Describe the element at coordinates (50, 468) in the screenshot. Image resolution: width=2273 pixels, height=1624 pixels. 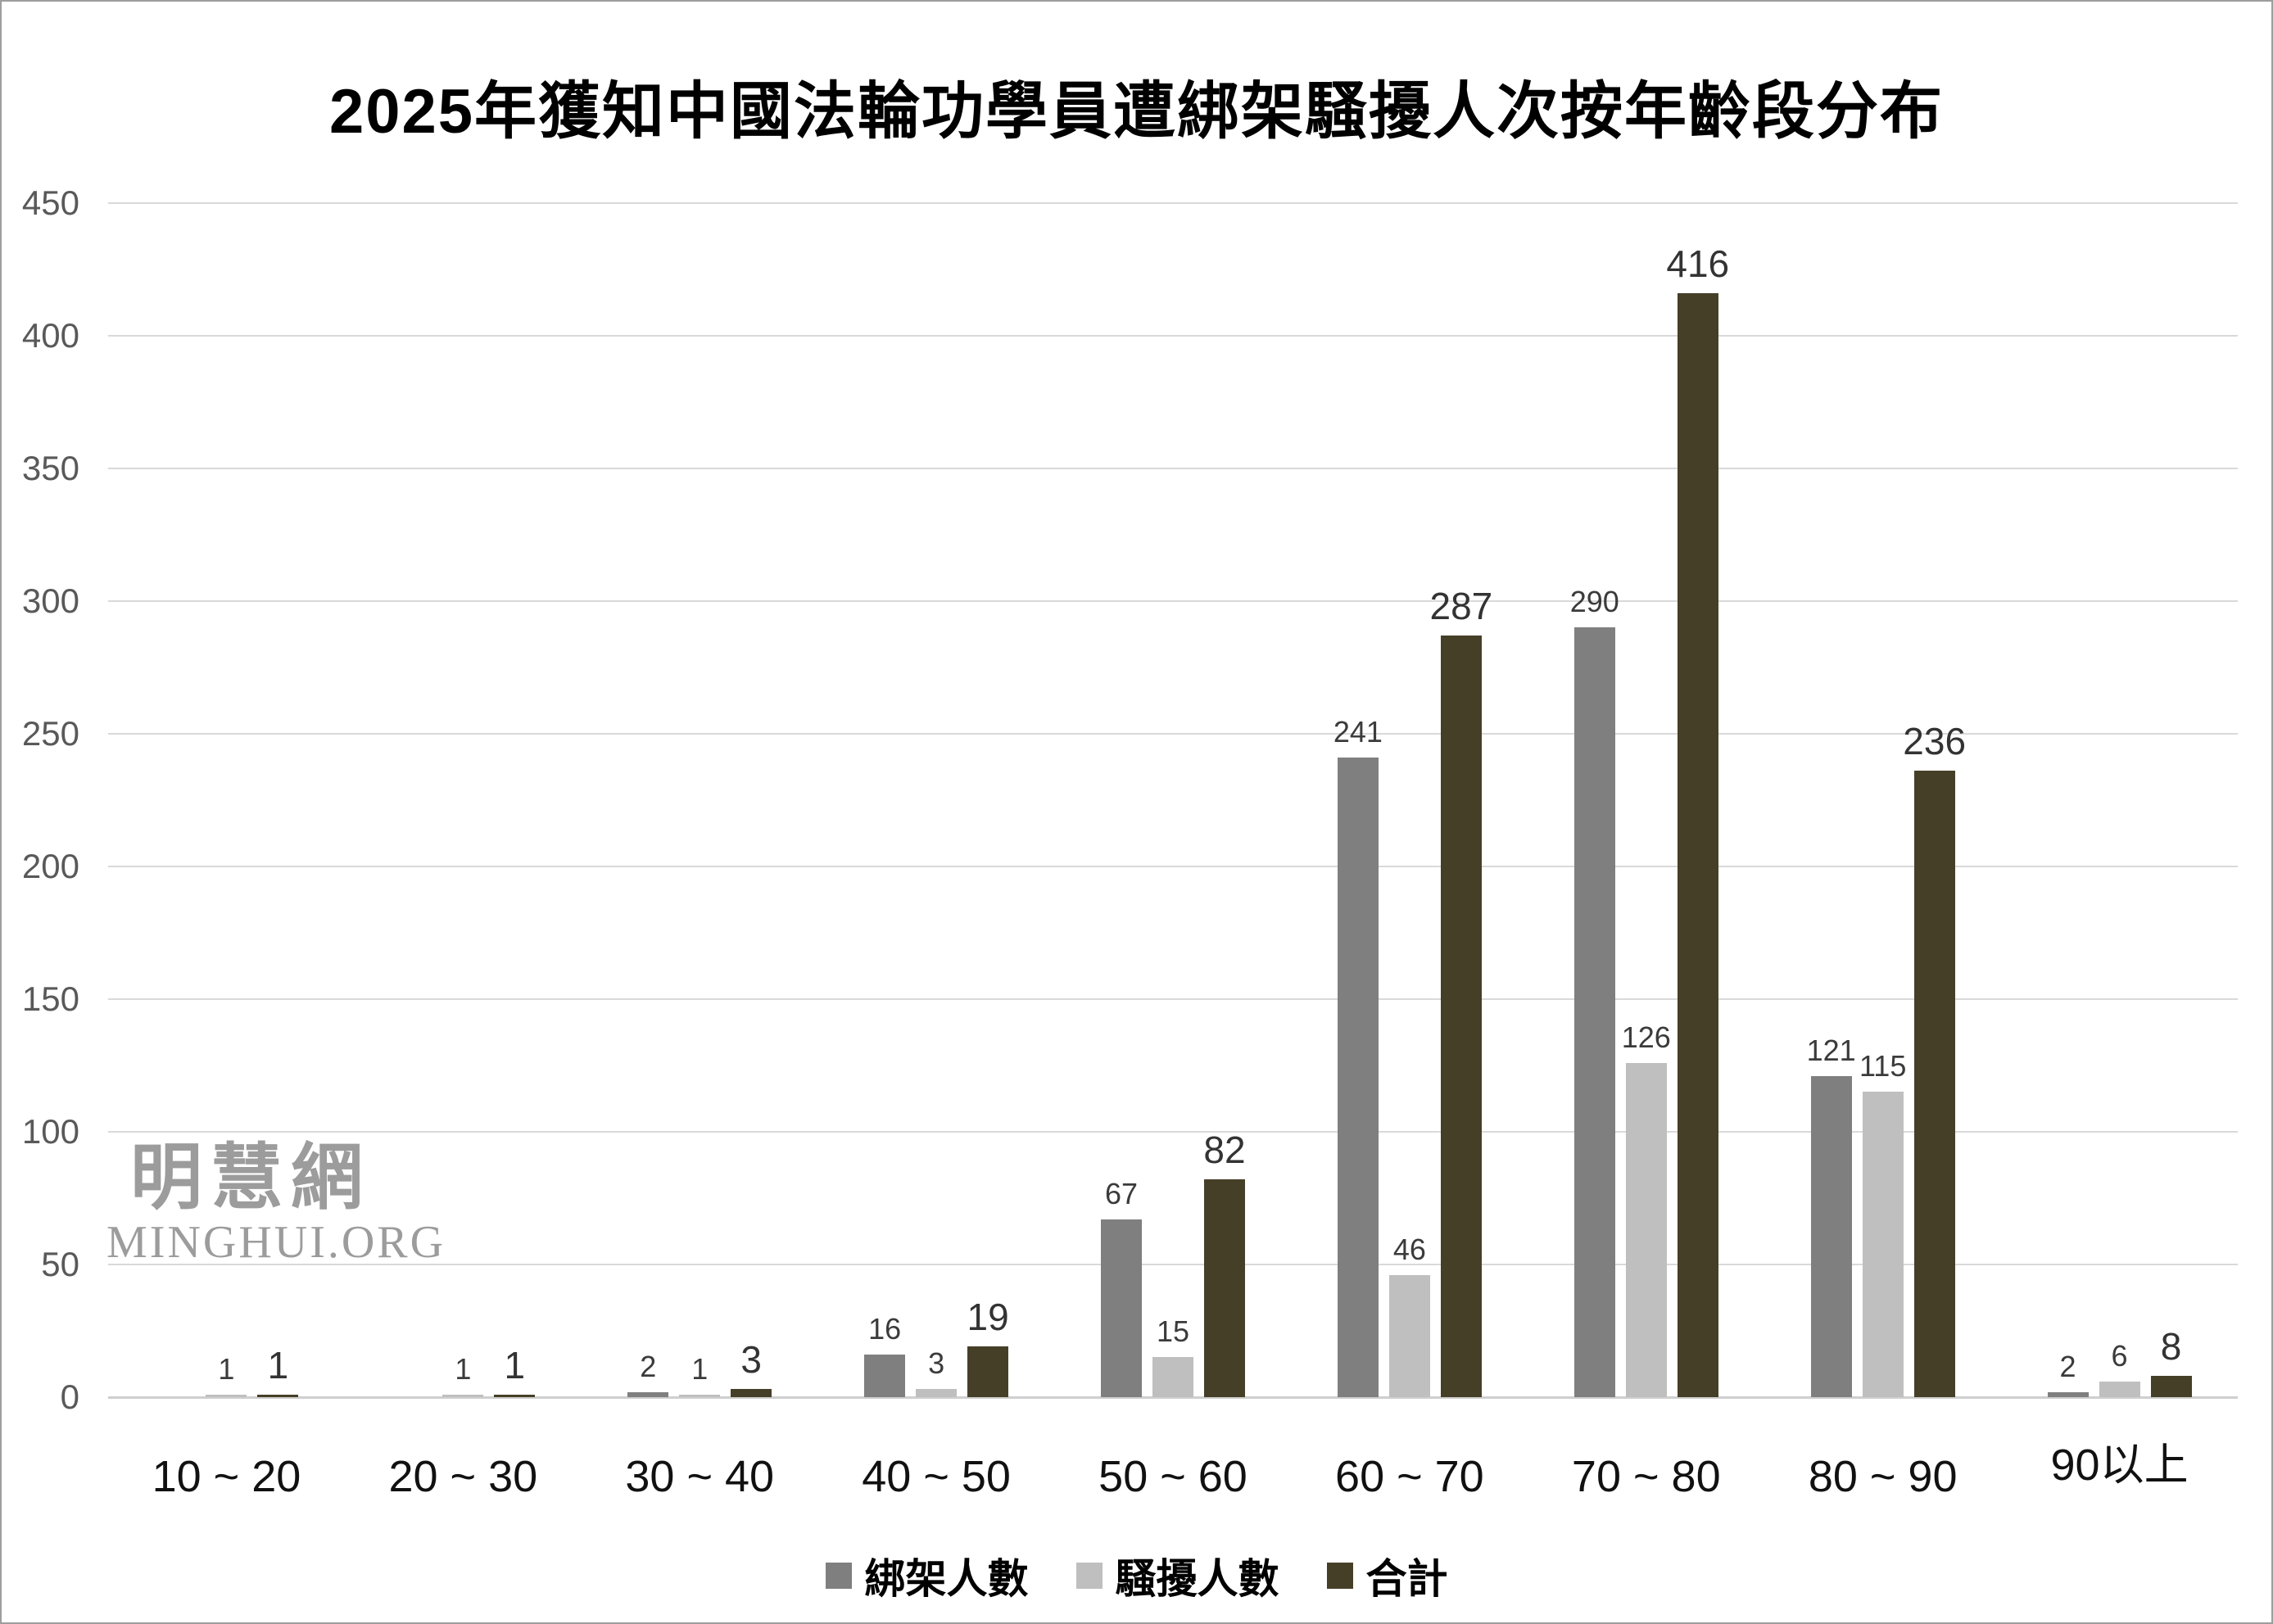
I see `y-axis-tick-label: 350` at that location.